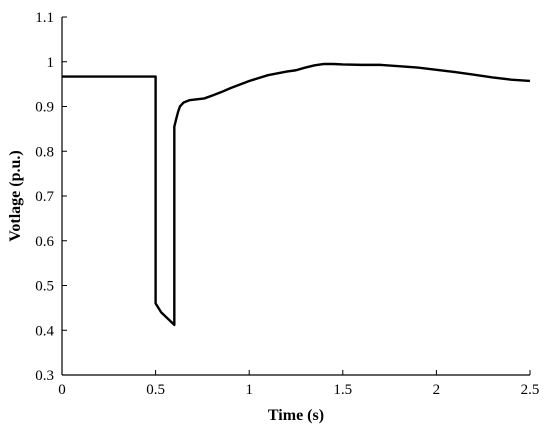 The image size is (550, 434). Describe the element at coordinates (44, 331) in the screenshot. I see `y-tick-label: 0.4` at that location.